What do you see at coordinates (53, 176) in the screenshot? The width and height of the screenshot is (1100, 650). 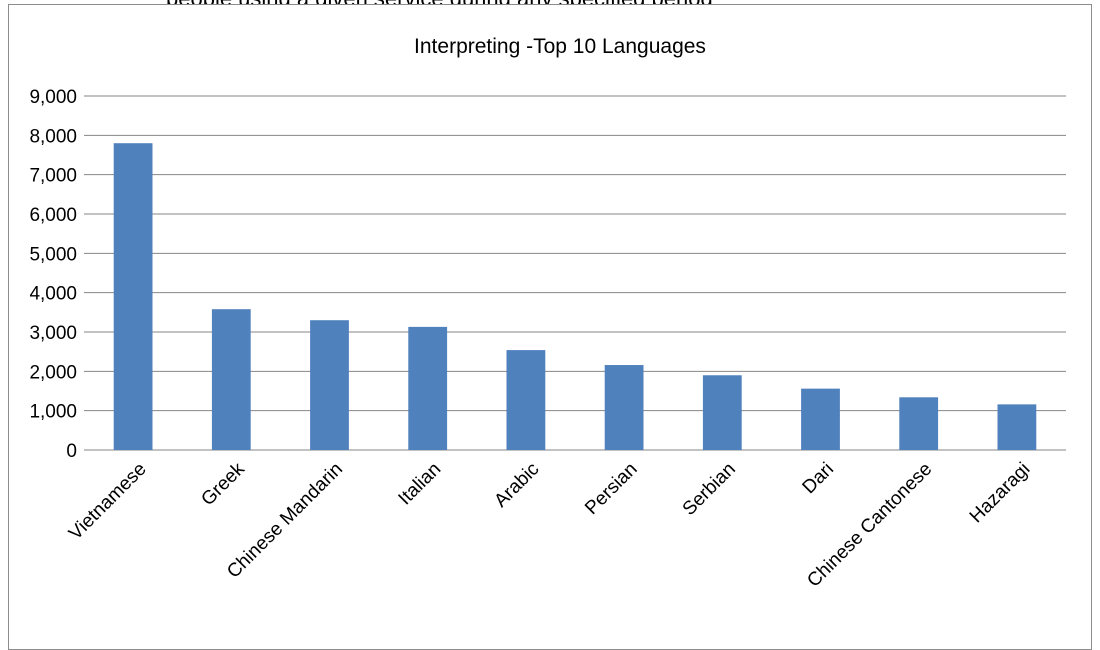 I see `y-tick-label: 7,000` at bounding box center [53, 176].